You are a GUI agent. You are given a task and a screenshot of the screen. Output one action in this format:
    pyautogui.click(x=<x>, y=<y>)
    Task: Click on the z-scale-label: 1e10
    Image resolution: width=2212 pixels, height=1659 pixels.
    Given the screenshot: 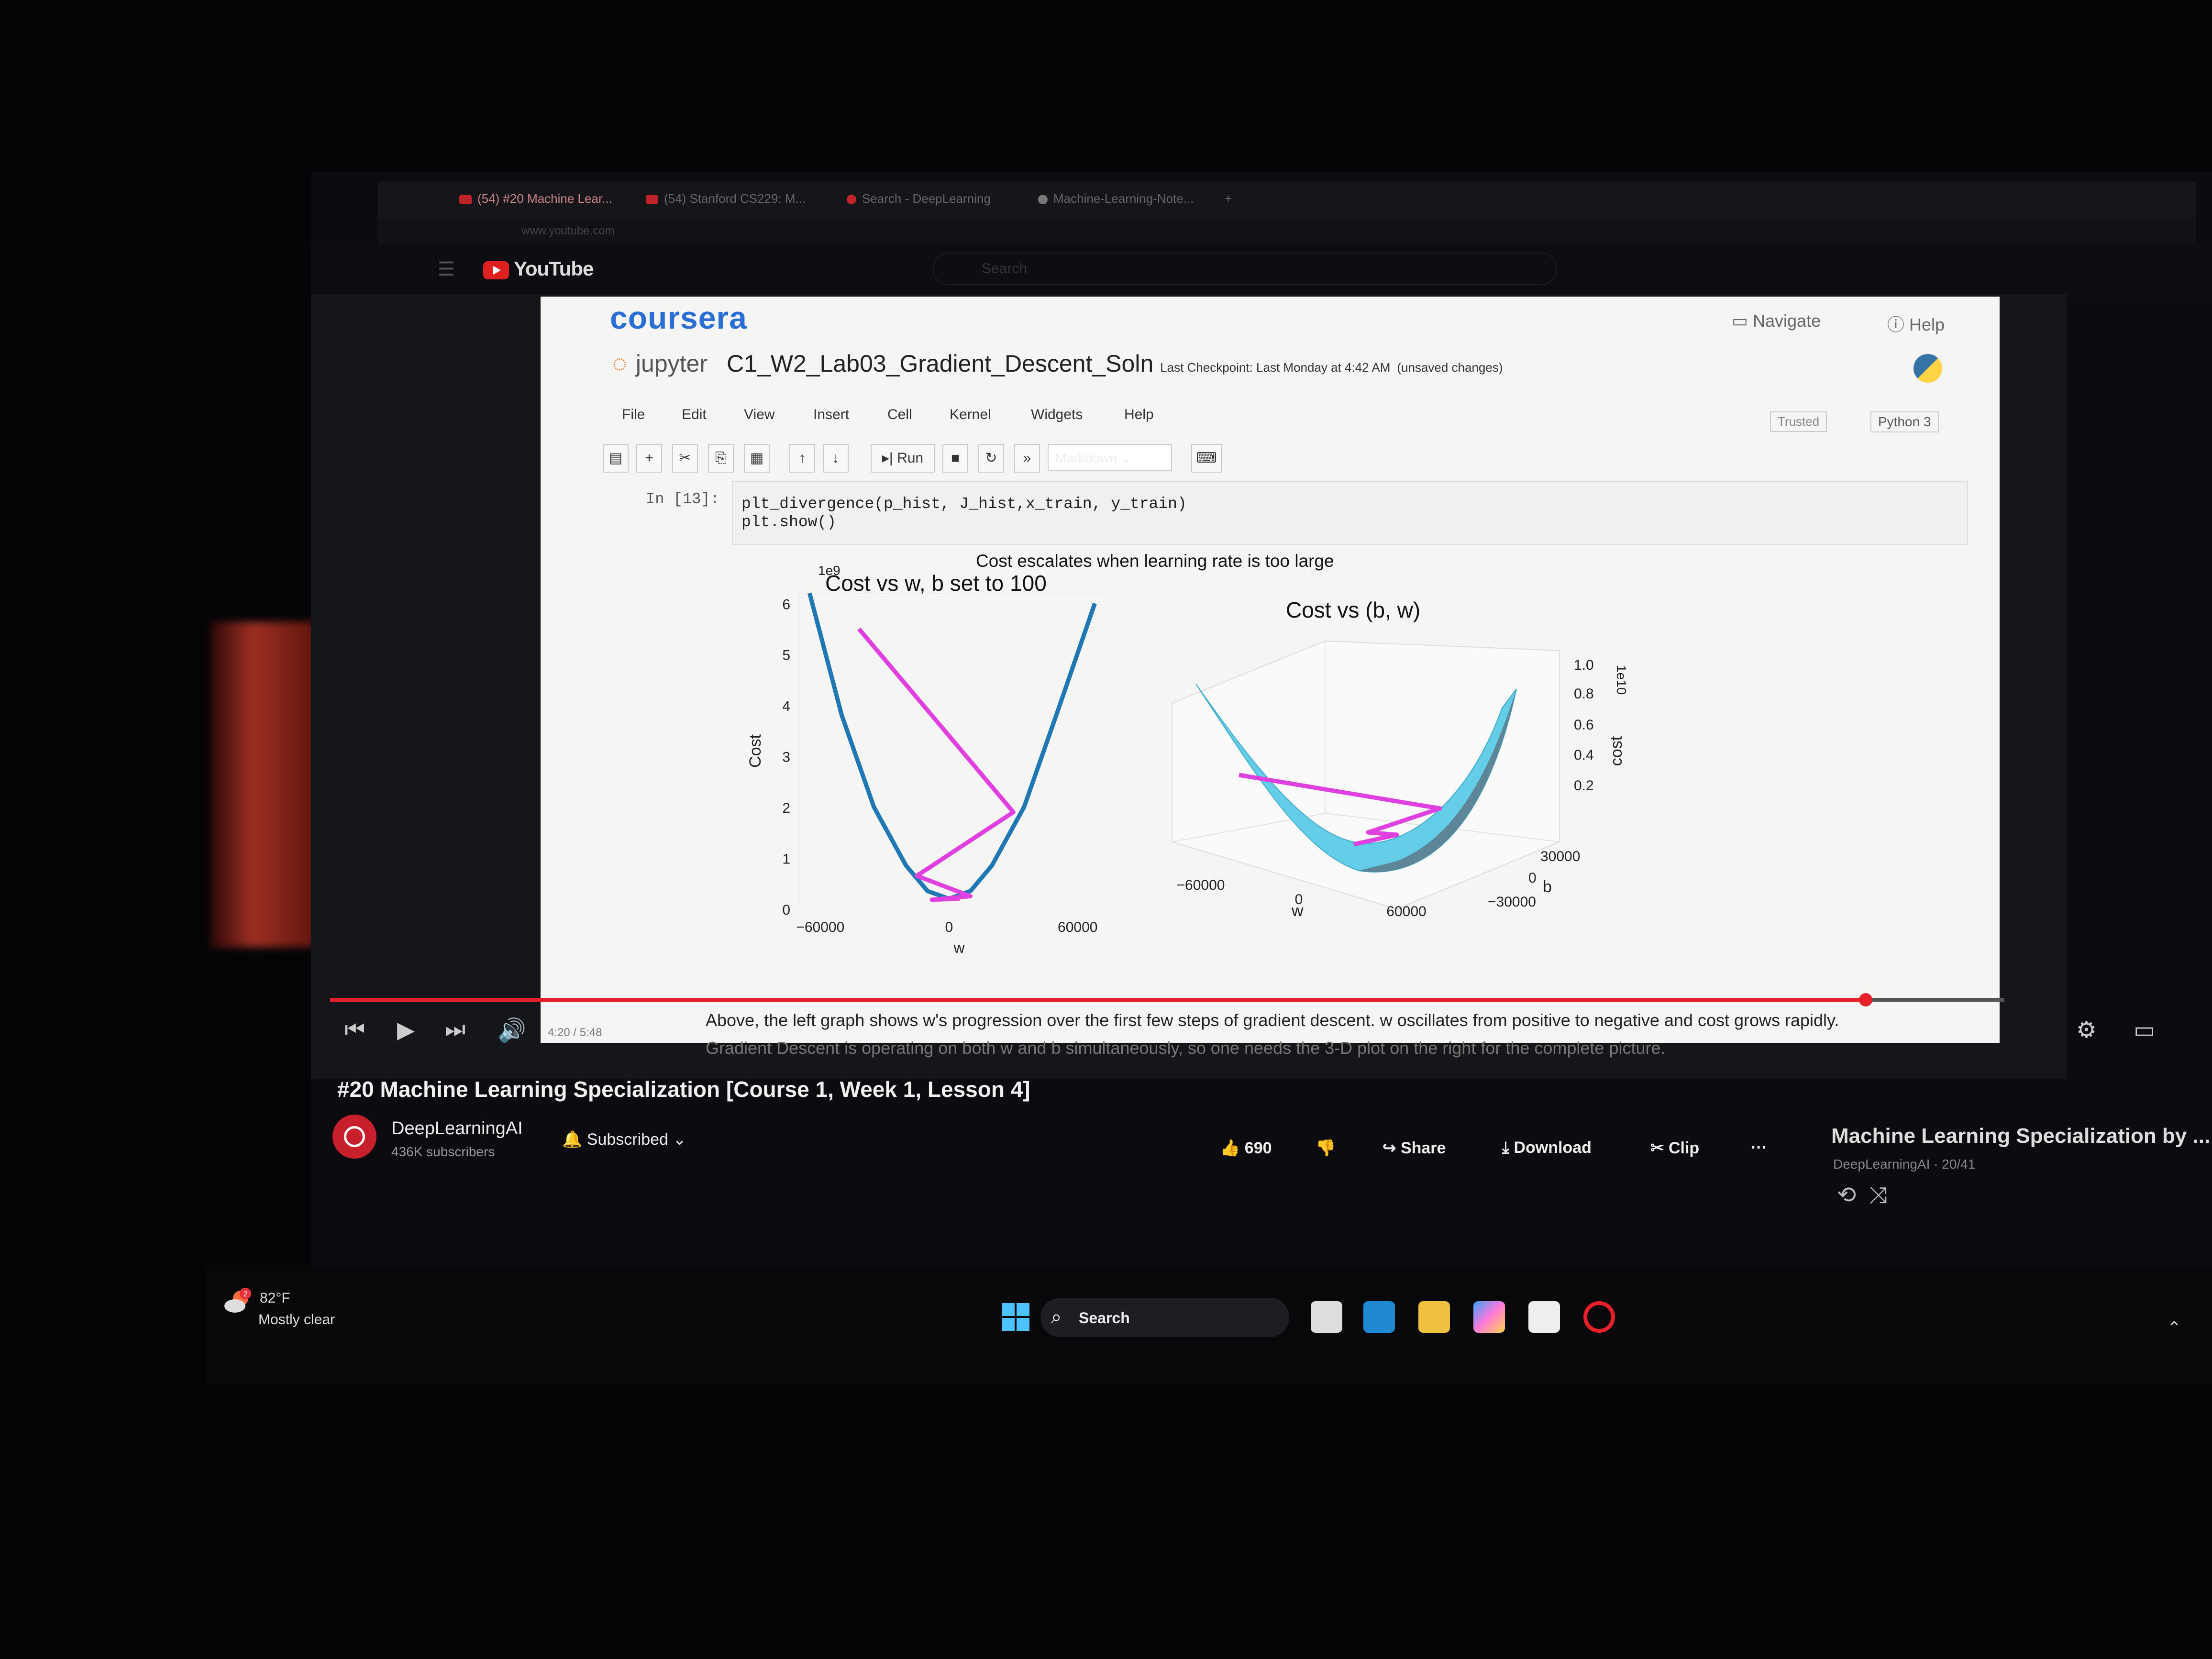 What is the action you would take?
    pyautogui.click(x=1621, y=680)
    